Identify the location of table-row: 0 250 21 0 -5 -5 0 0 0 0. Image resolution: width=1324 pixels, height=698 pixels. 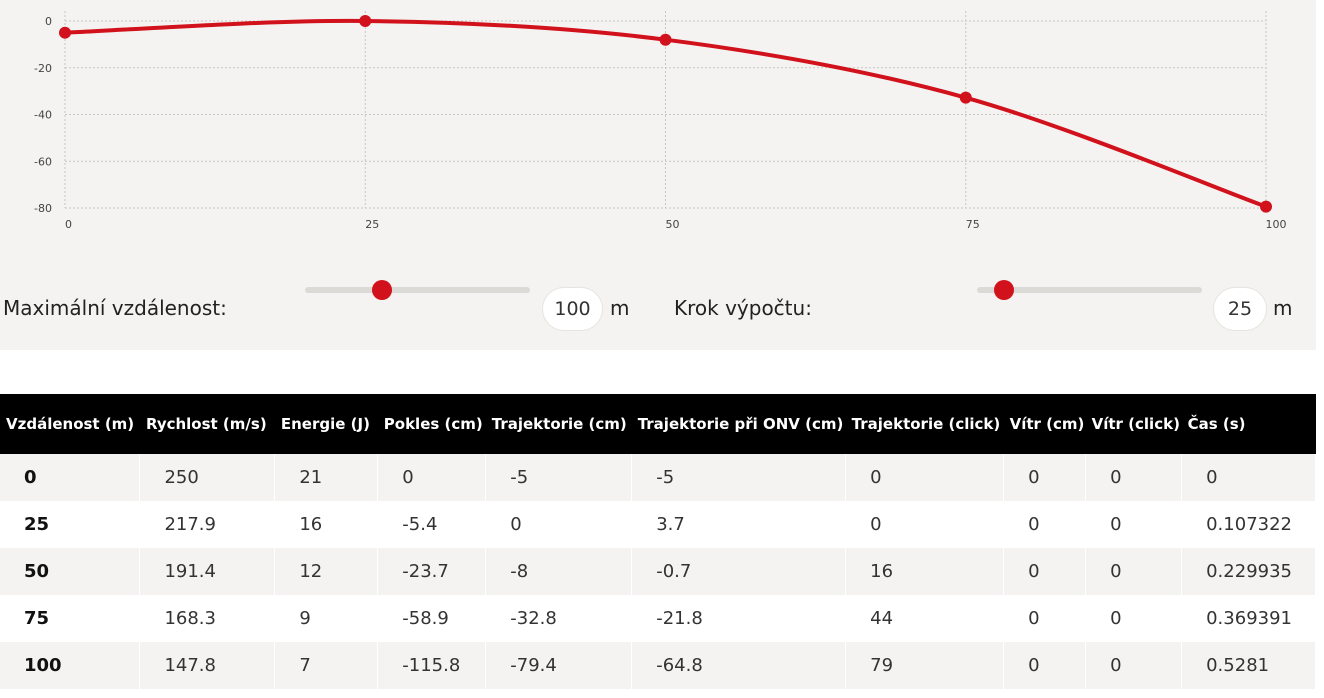
(658, 477).